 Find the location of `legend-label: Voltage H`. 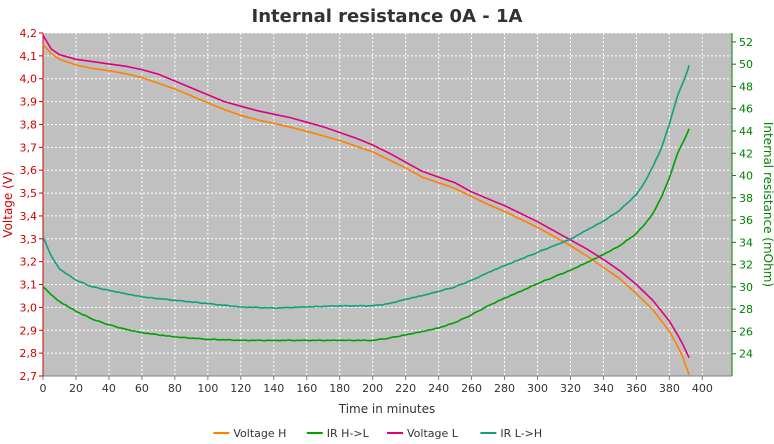

legend-label: Voltage H is located at coordinates (259, 433).